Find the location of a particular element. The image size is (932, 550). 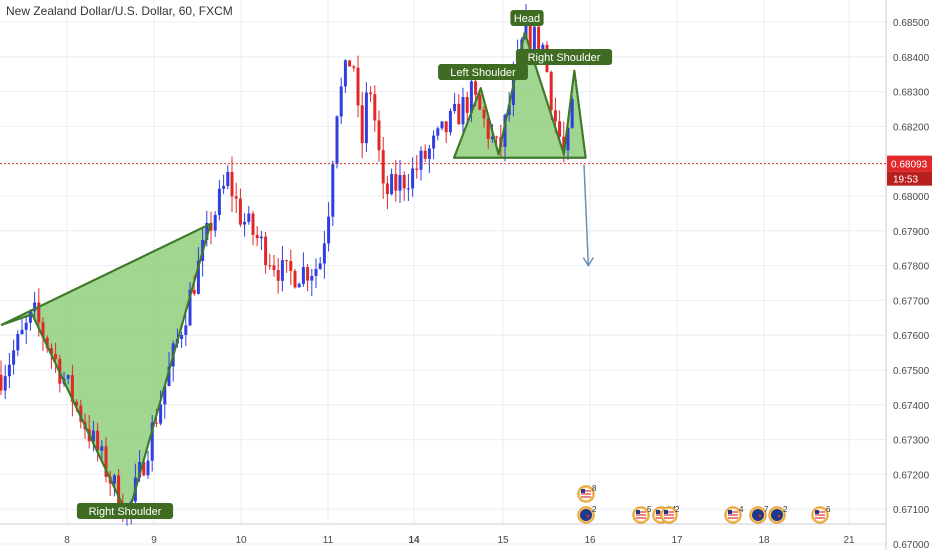

label-right-shoulder-top-bg is located at coordinates (564, 57).